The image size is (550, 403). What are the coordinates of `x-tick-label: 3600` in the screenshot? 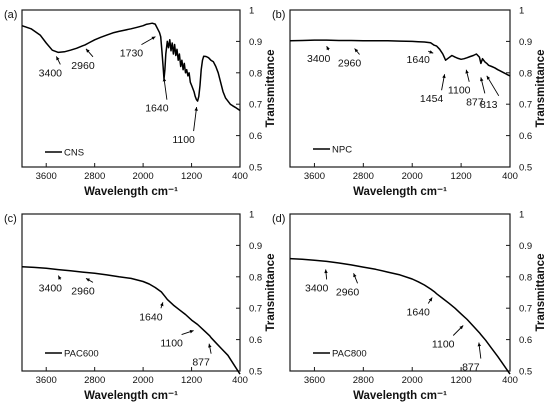 It's located at (314, 176).